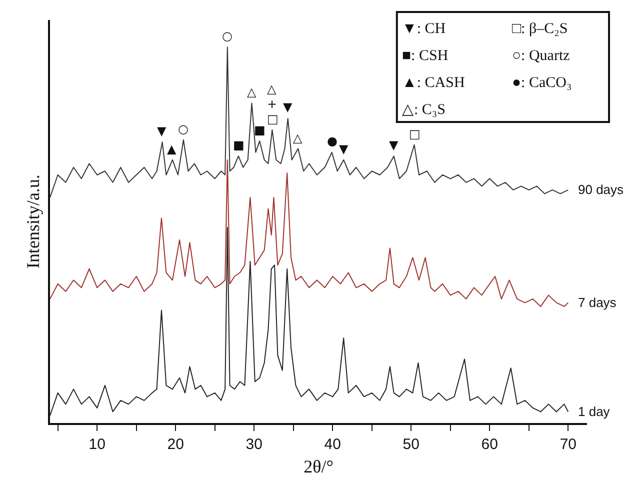 The image size is (630, 490). I want to click on x-tick-label: 10, so click(97, 444).